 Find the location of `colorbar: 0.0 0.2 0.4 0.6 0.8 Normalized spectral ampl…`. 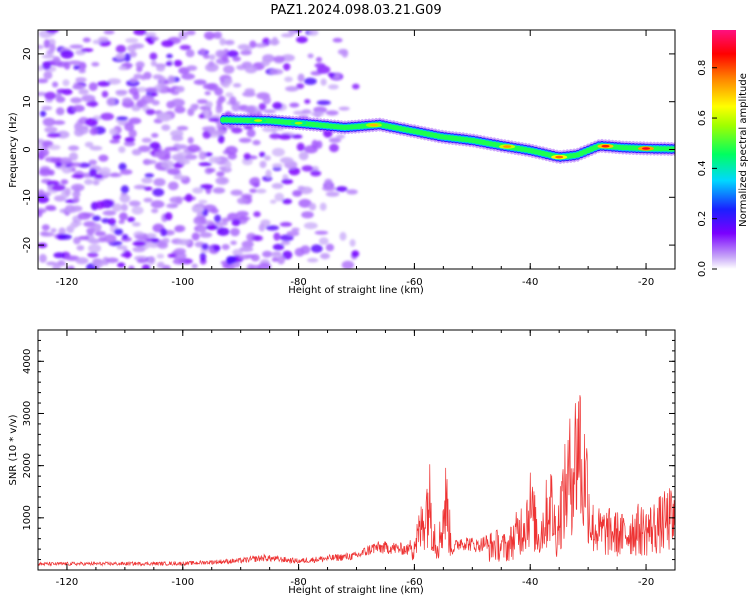

colorbar: 0.0 0.2 0.4 0.6 0.8 Normalized spectral ampl… is located at coordinates (723, 153).